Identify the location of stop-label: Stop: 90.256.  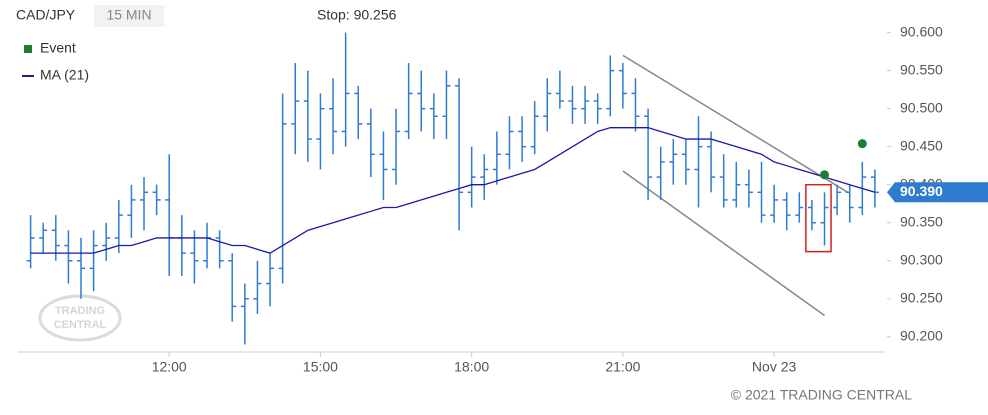
(357, 15).